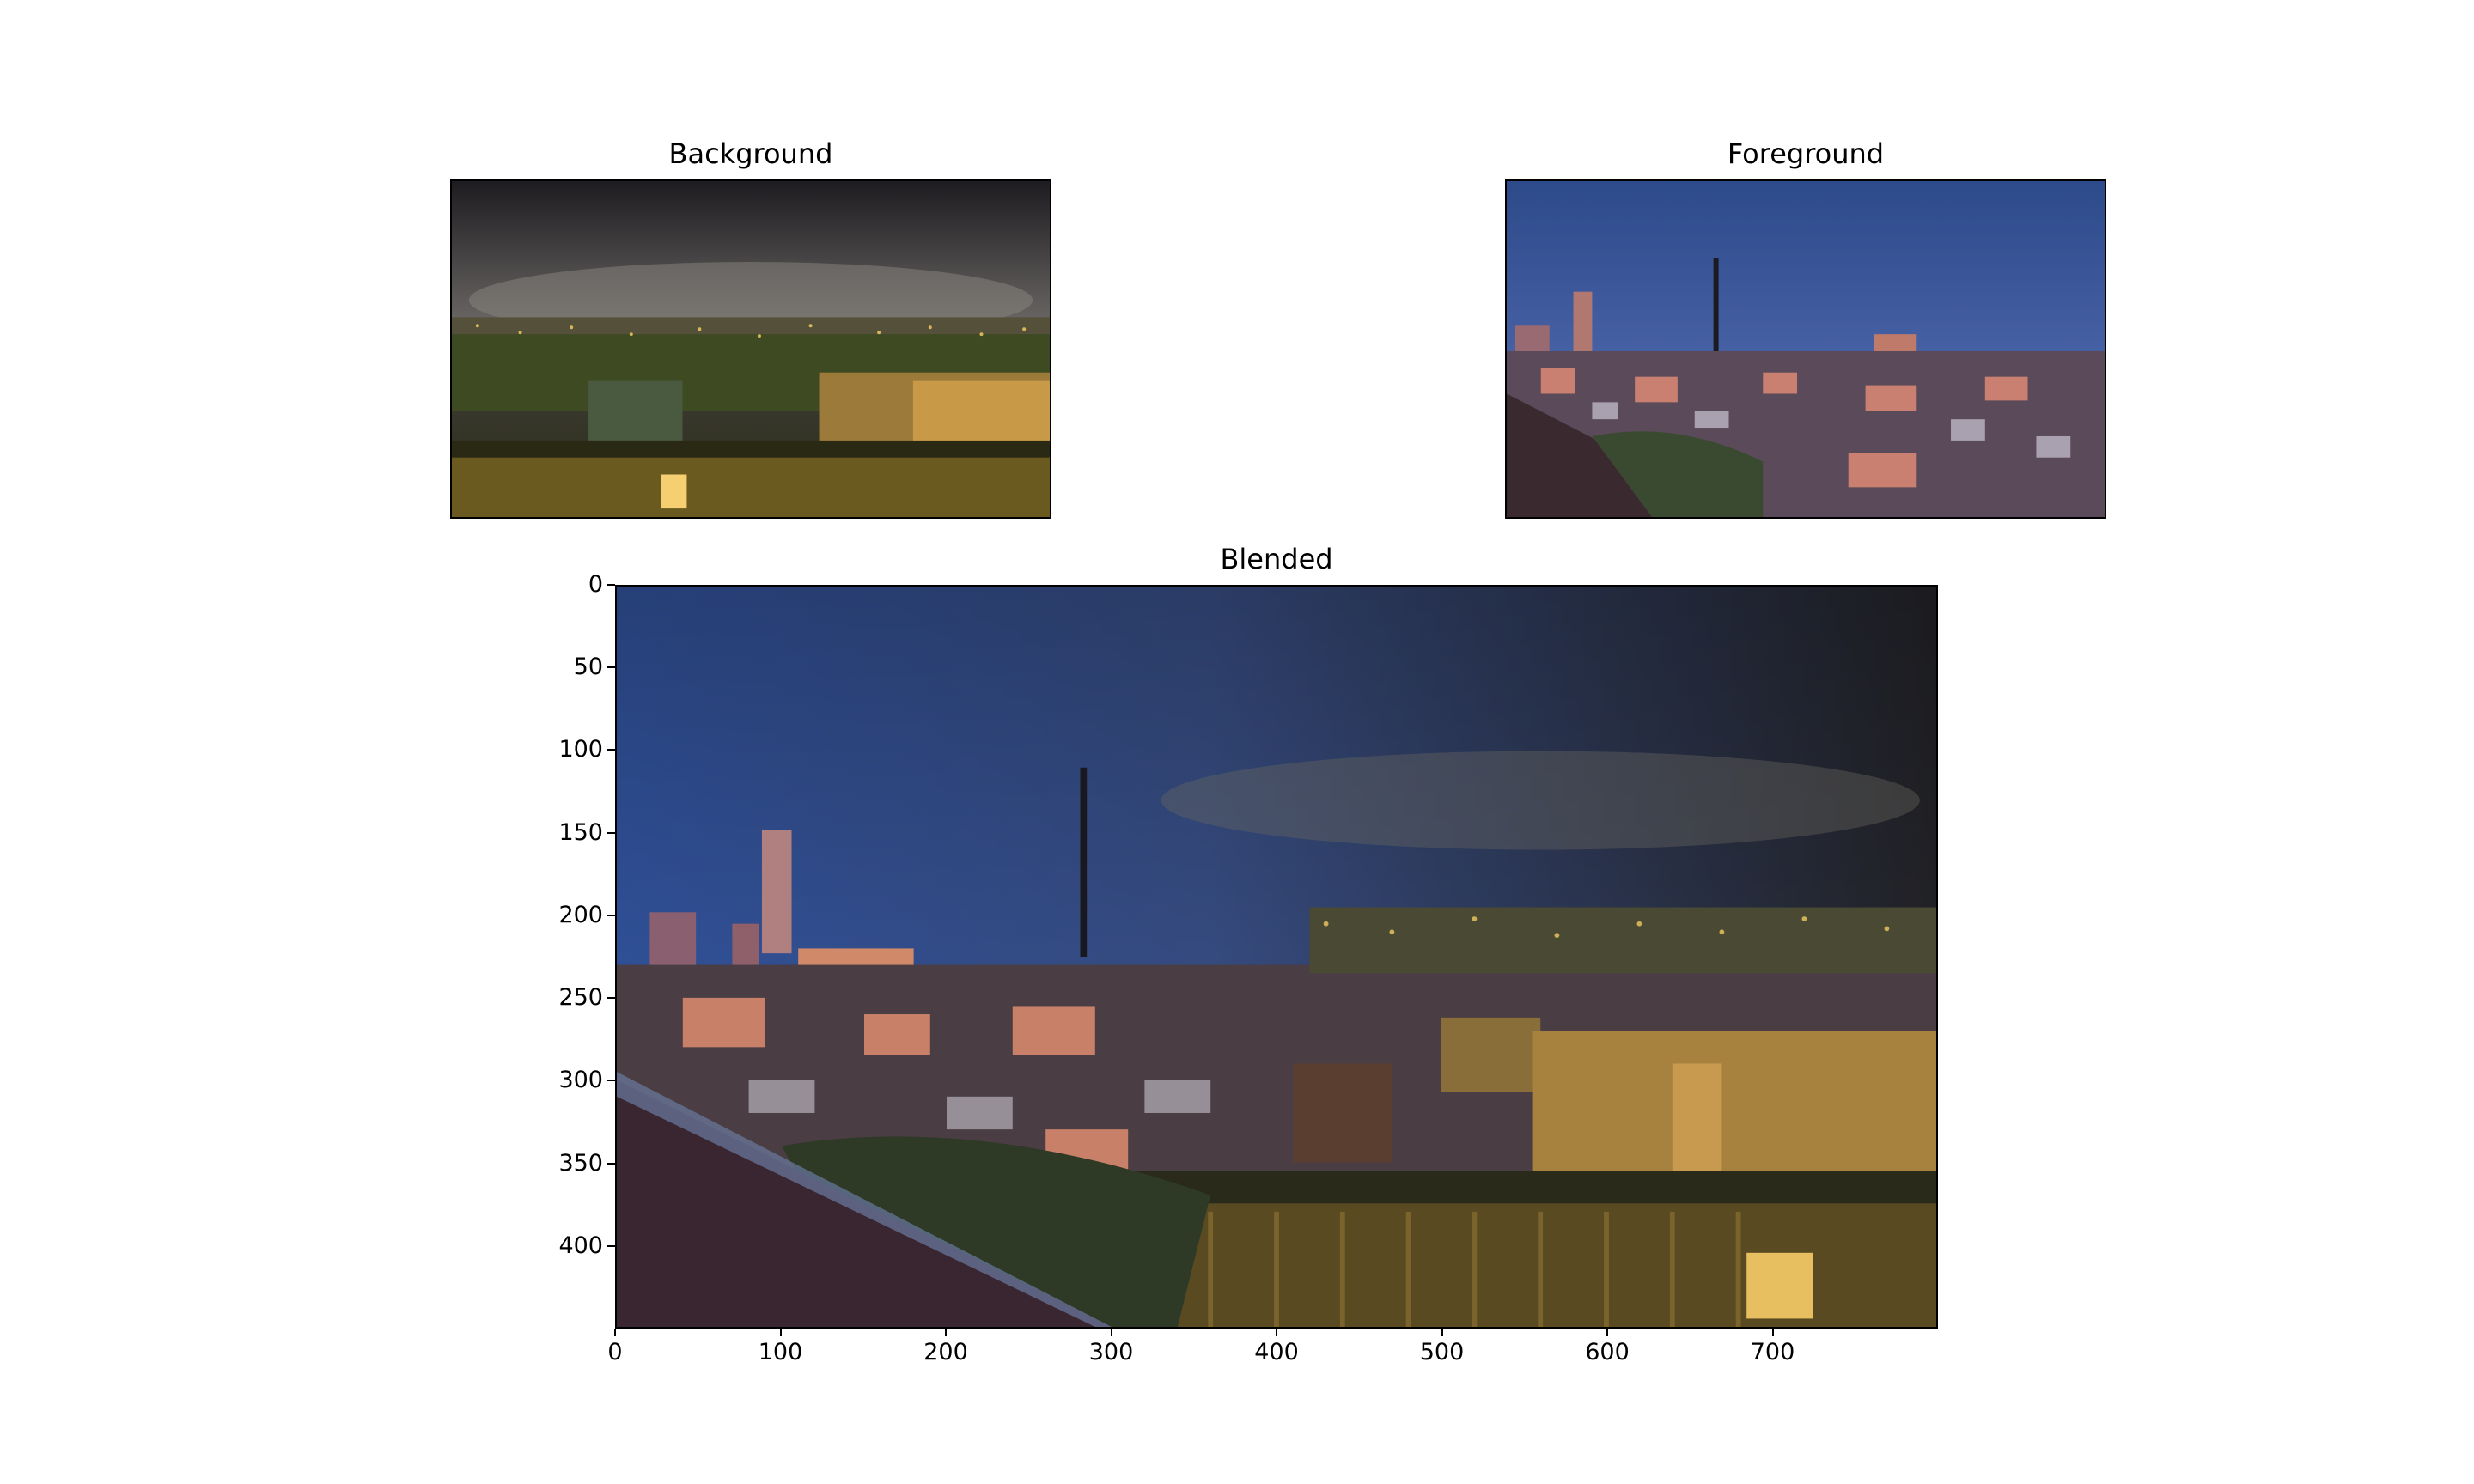 This screenshot has height=1484, width=2474. I want to click on x-tick-label: 500, so click(1442, 1352).